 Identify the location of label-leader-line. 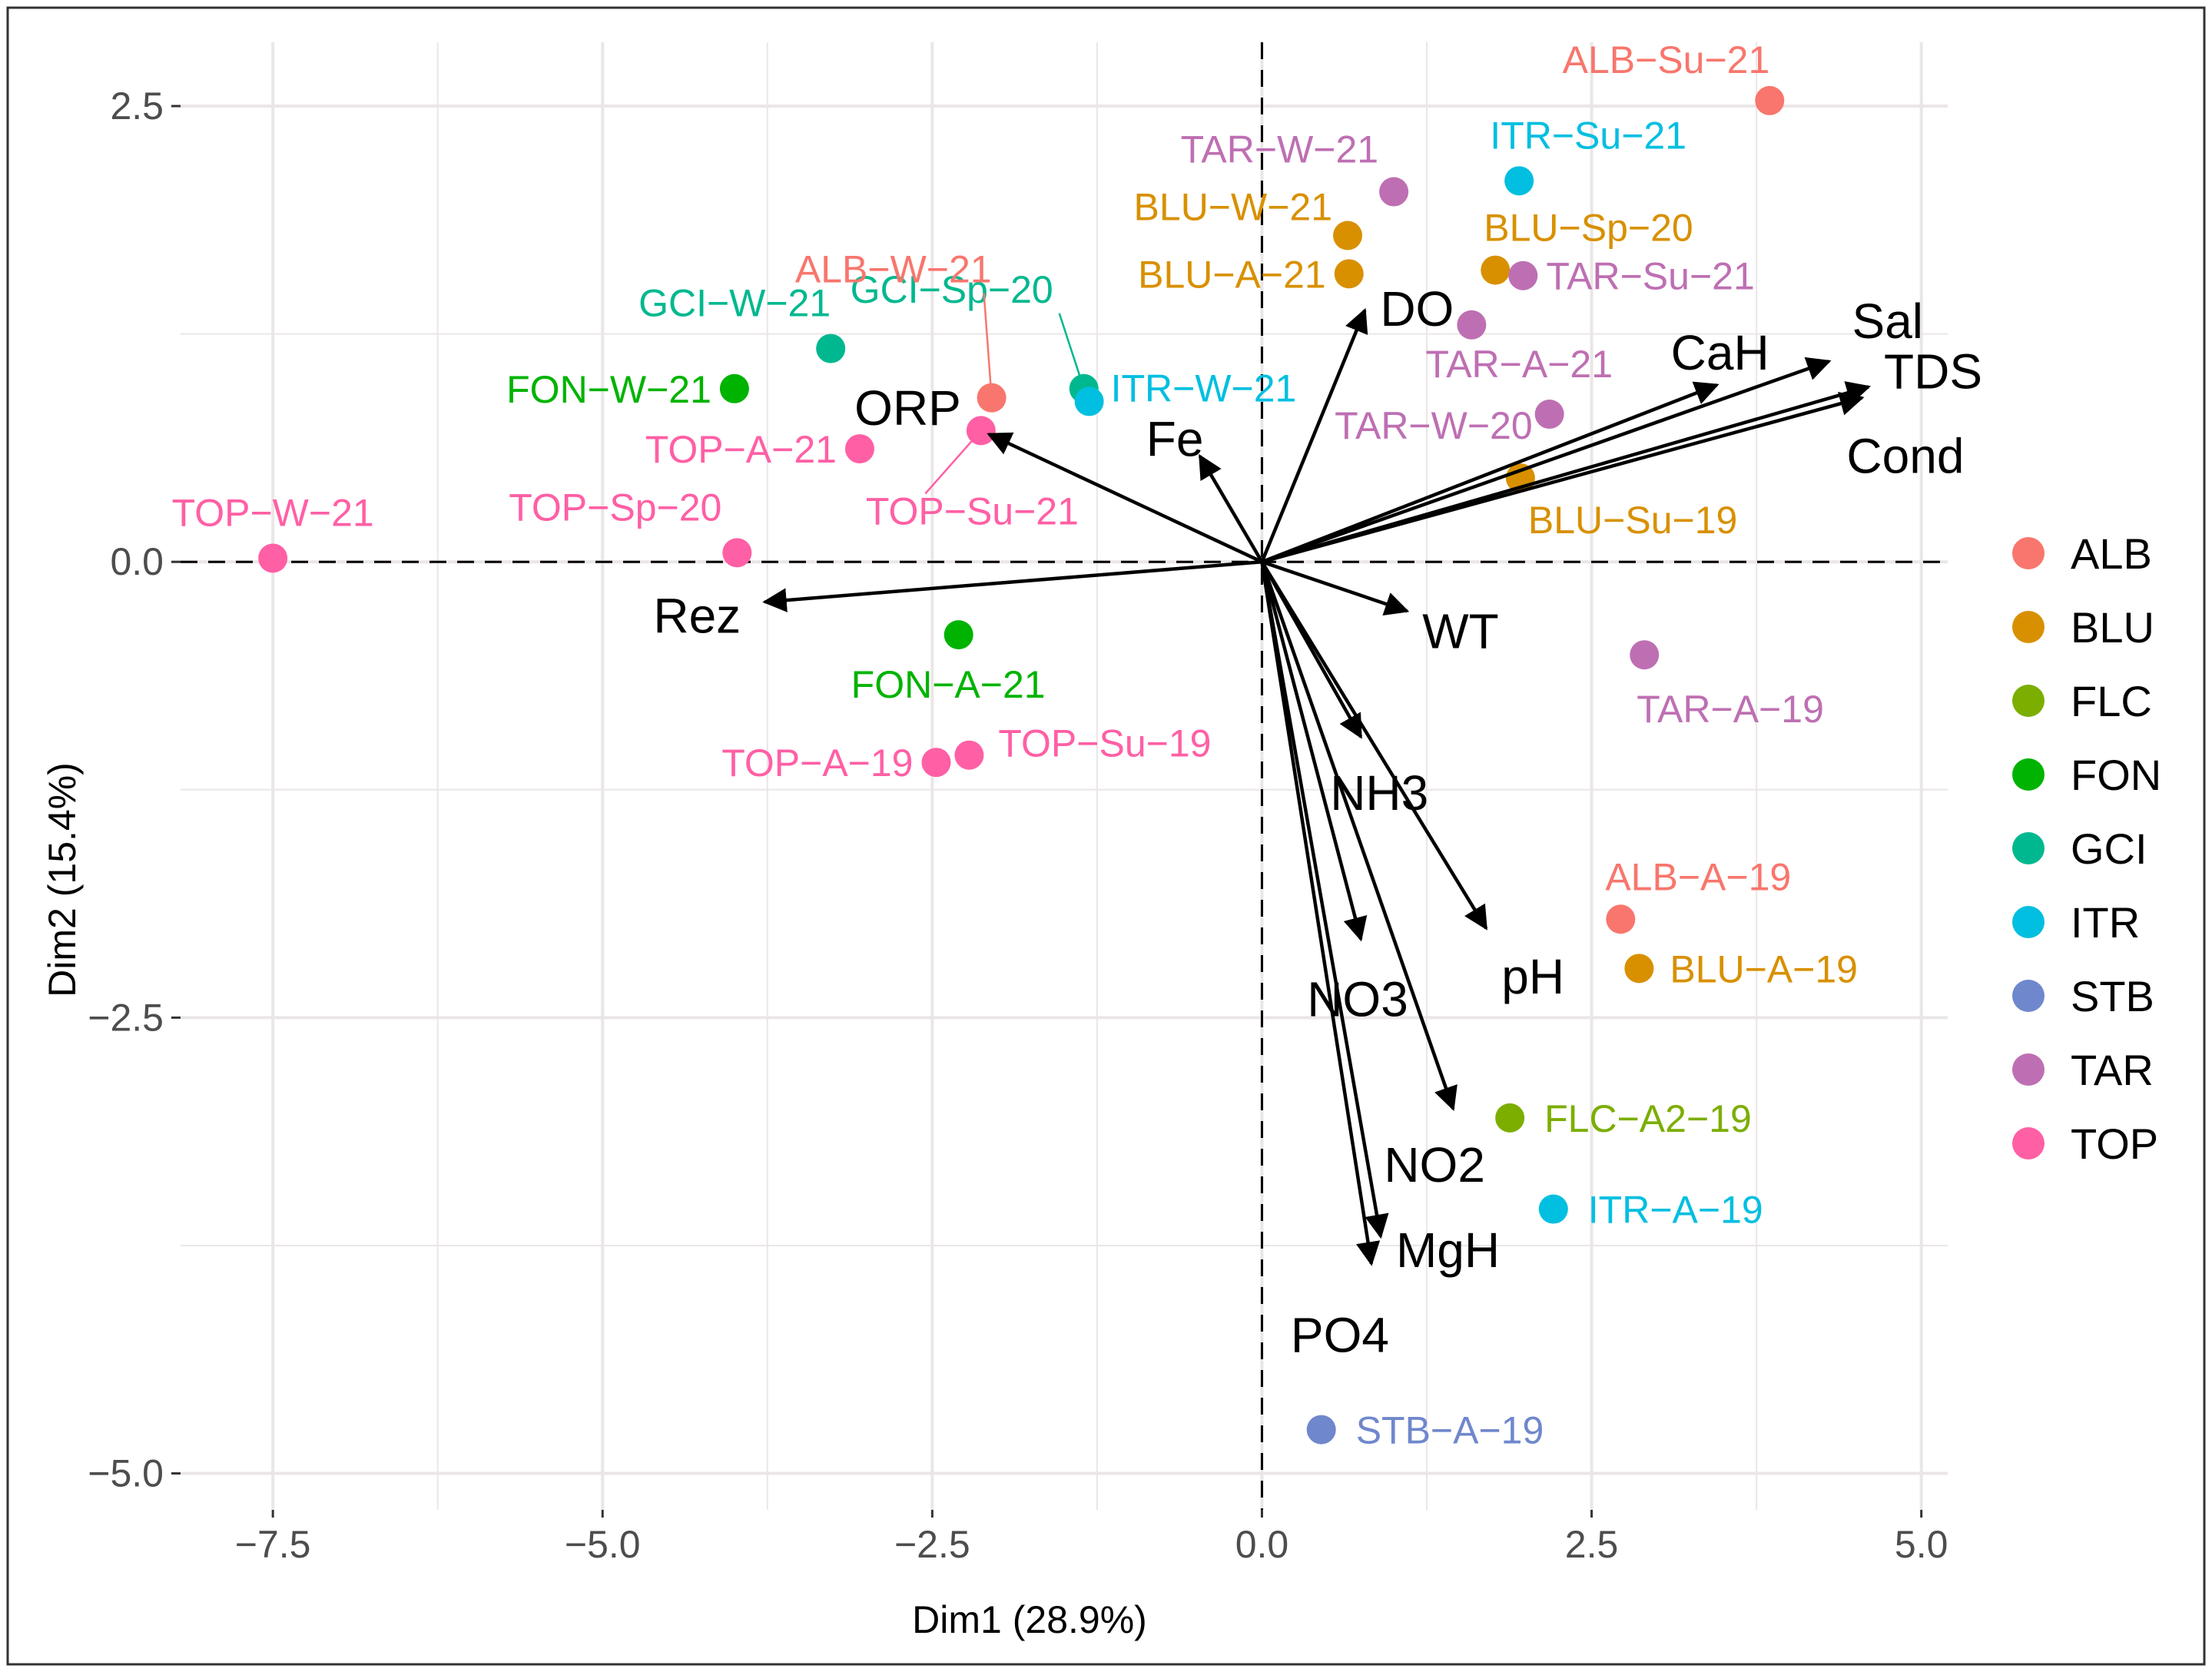
(988, 345).